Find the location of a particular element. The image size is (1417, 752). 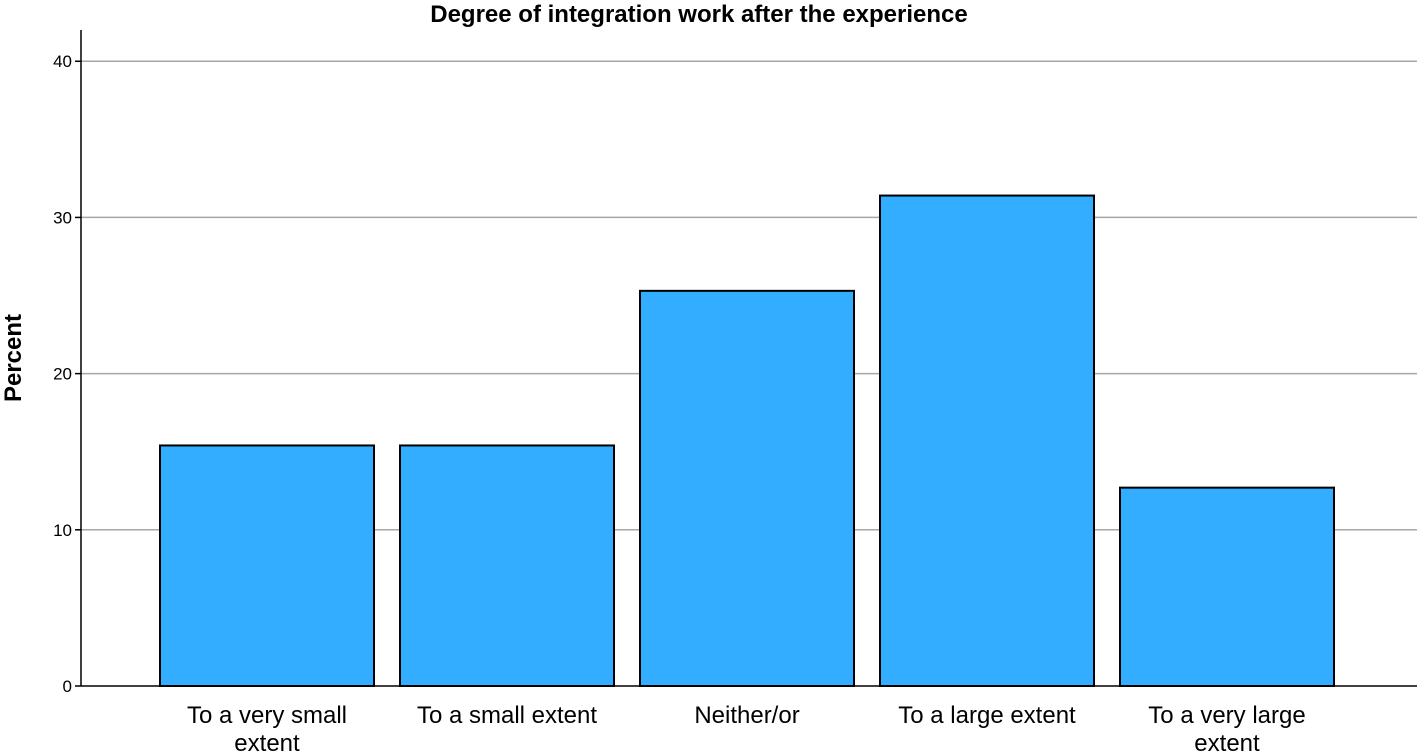

x-tick-label: To a very small extent is located at coordinates (267, 727).